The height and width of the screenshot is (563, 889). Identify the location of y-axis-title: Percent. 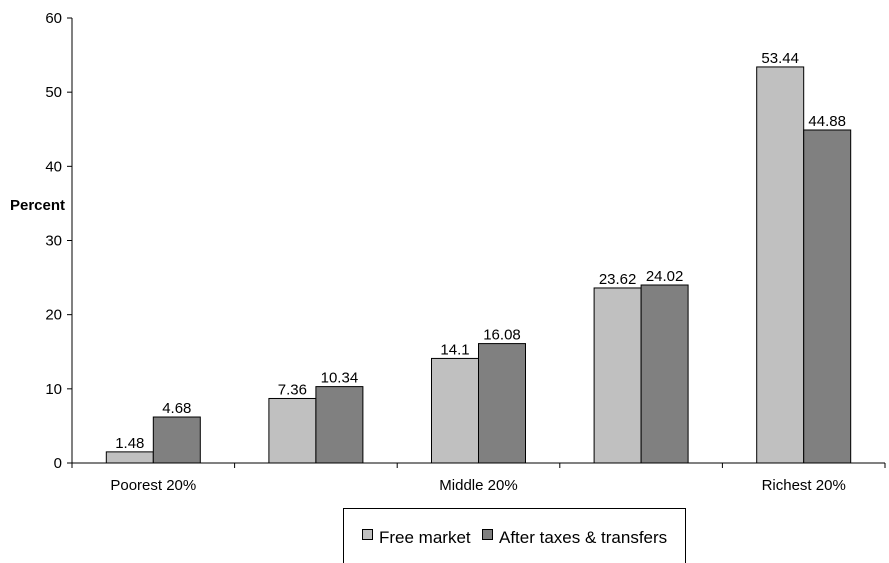
(37, 205).